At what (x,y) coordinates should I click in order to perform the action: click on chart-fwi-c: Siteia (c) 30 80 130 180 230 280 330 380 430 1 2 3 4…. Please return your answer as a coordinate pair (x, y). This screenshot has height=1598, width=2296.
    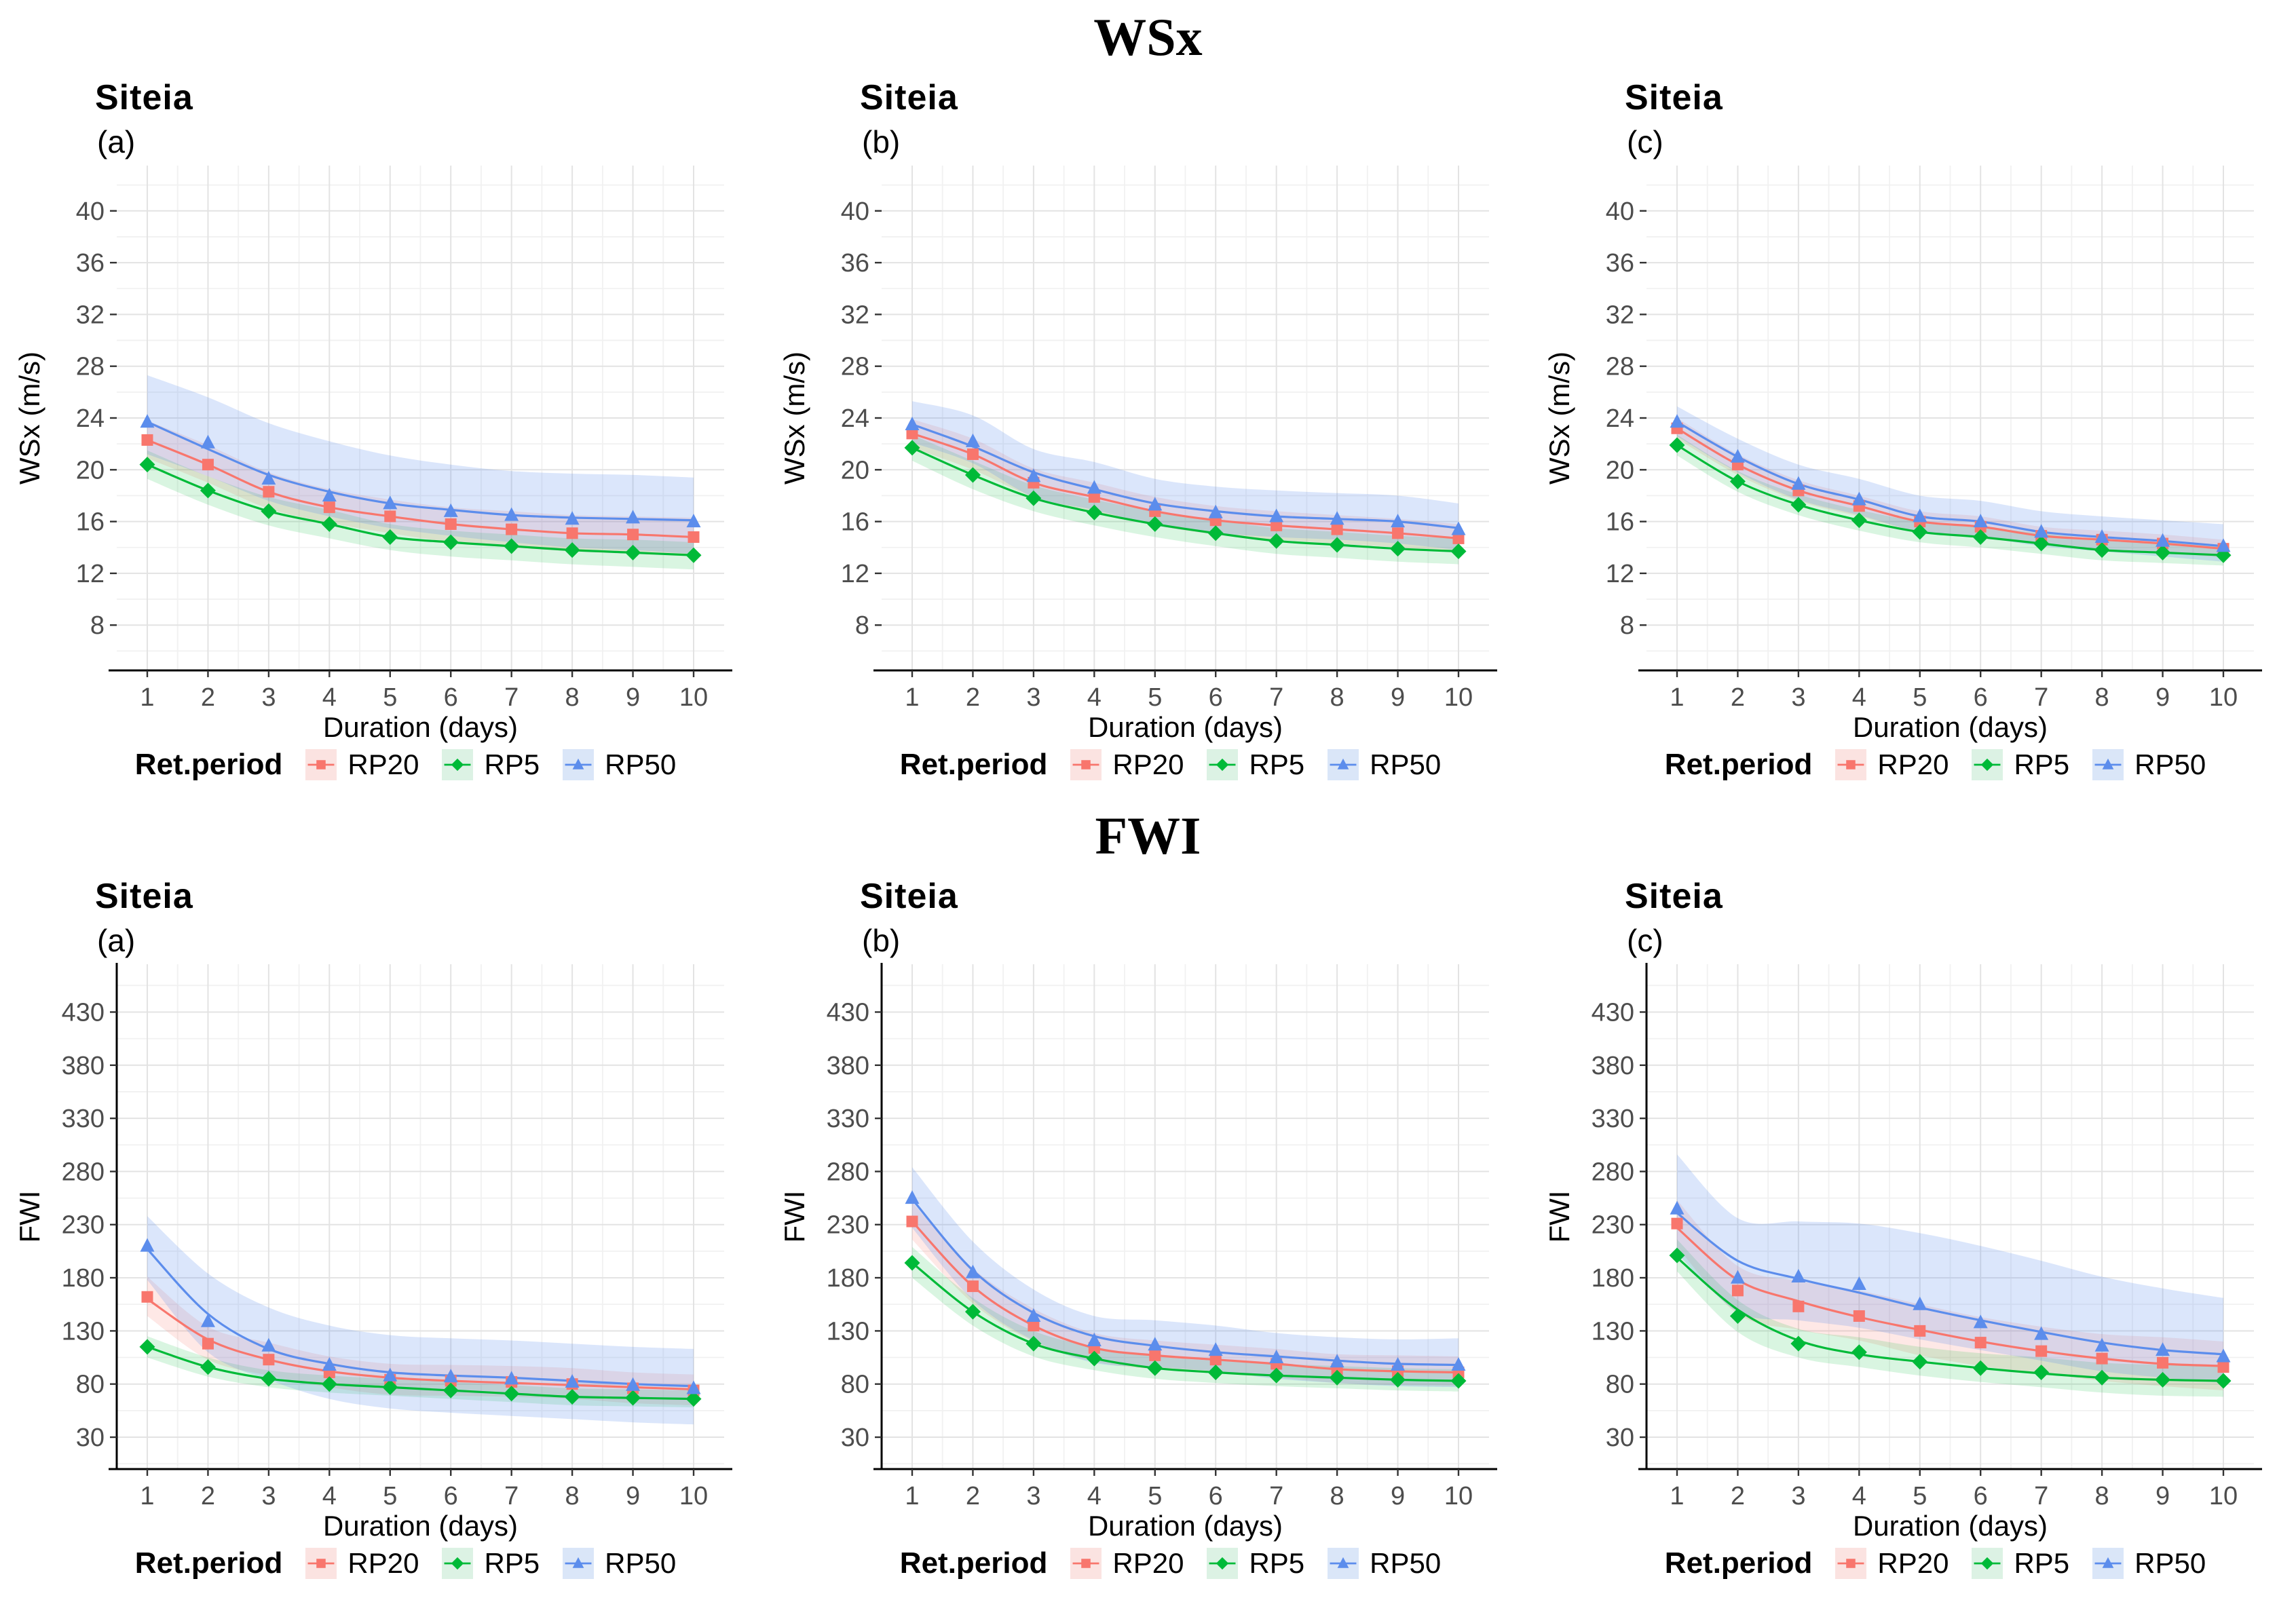
    Looking at the image, I should click on (1912, 1222).